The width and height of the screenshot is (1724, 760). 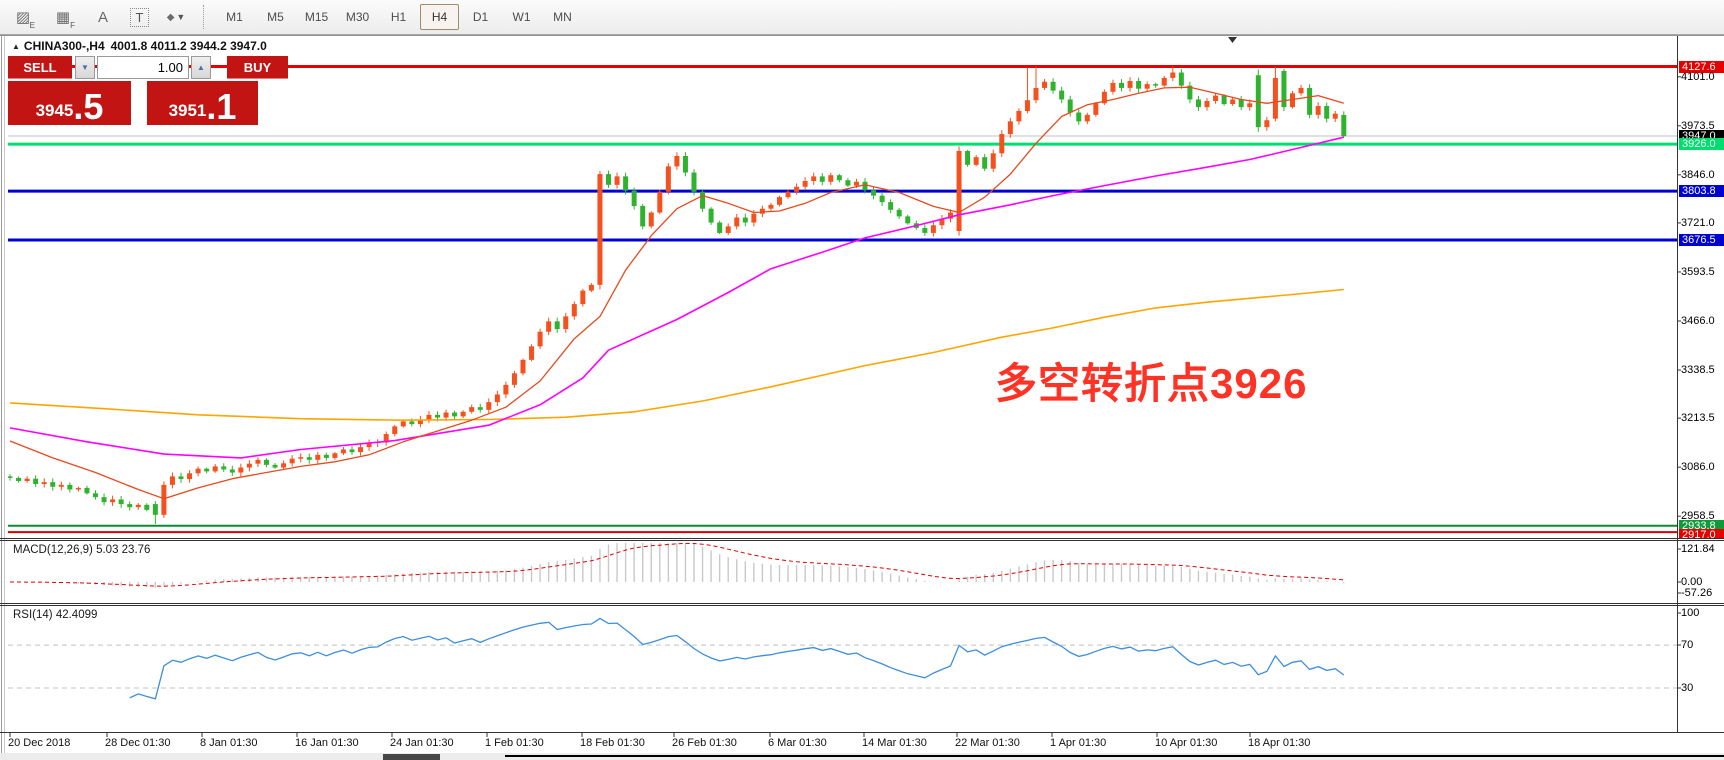 What do you see at coordinates (181, 17) in the screenshot?
I see `chevron-down-icon: ▼` at bounding box center [181, 17].